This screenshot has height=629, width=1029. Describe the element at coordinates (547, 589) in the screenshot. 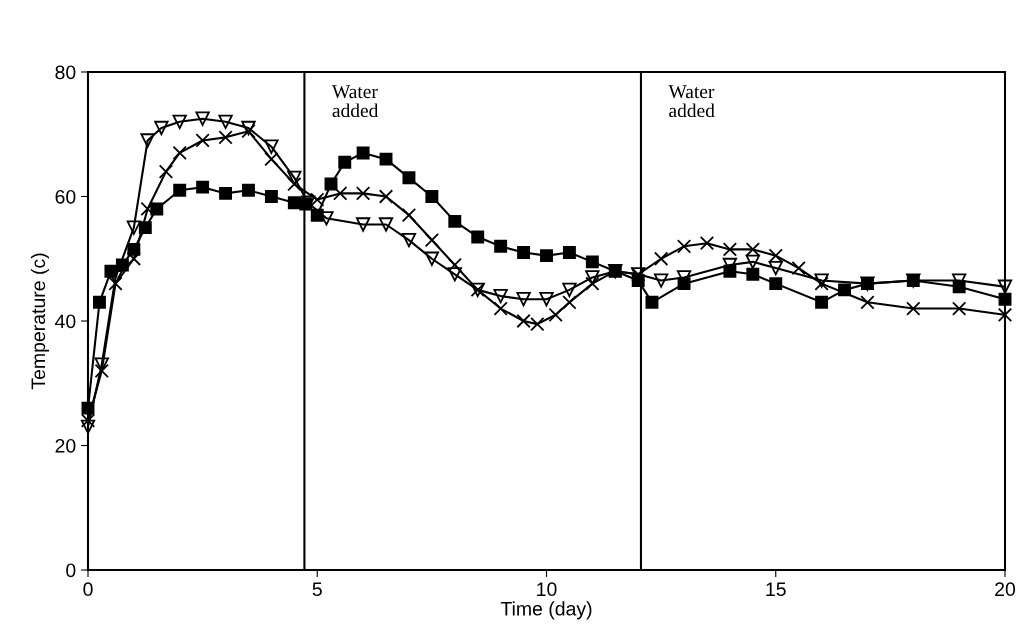

I see `x-tick-label: 10` at that location.